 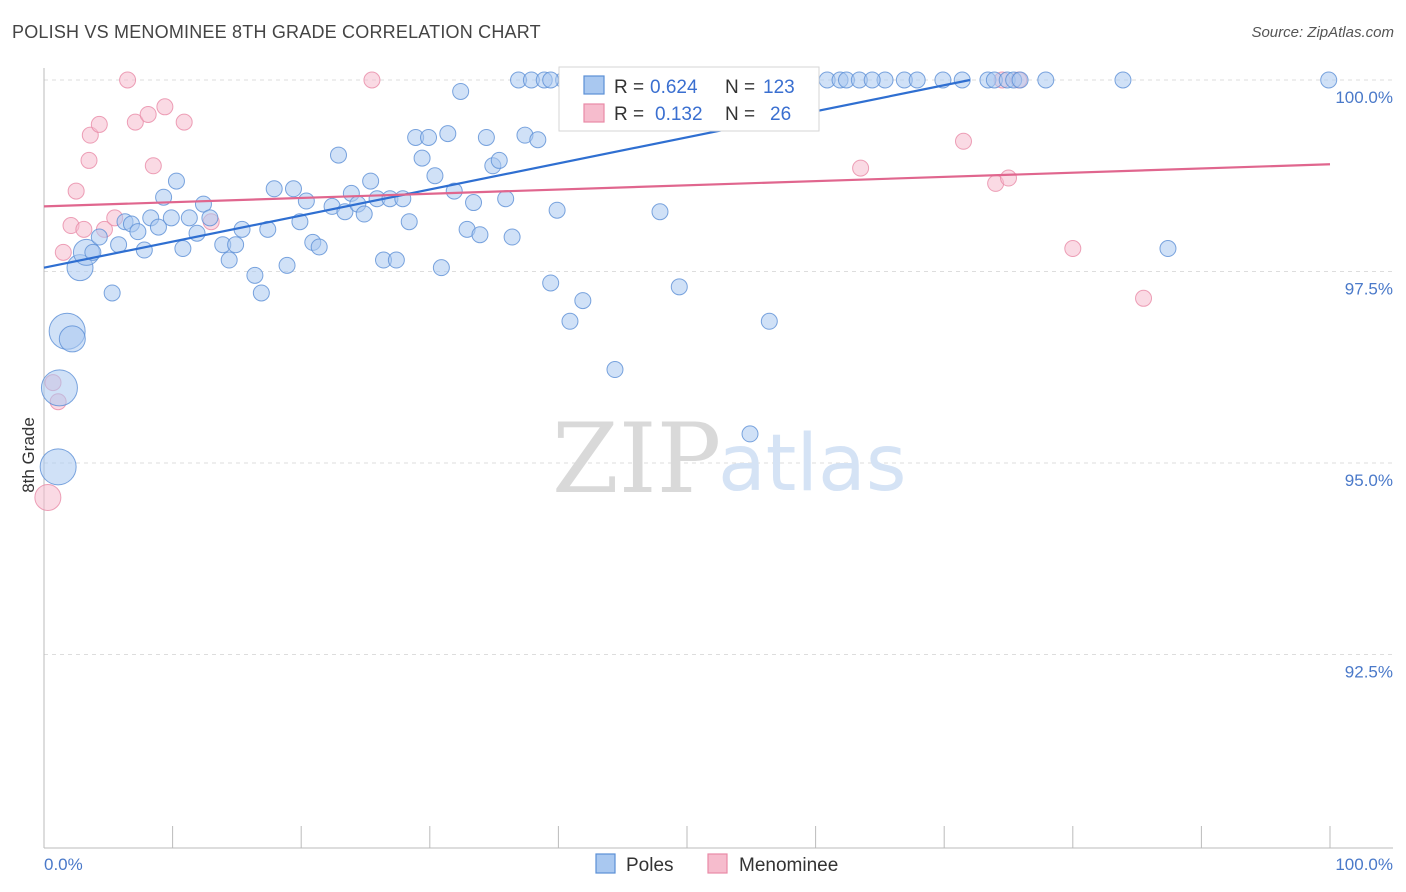 I want to click on series-legend: Poles Menominee, so click(x=716, y=864).